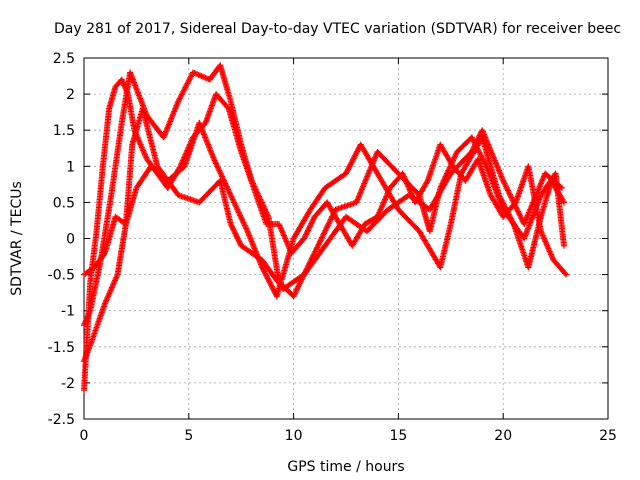 Image resolution: width=640 pixels, height=480 pixels. I want to click on y-tick-label: -2, so click(68, 384).